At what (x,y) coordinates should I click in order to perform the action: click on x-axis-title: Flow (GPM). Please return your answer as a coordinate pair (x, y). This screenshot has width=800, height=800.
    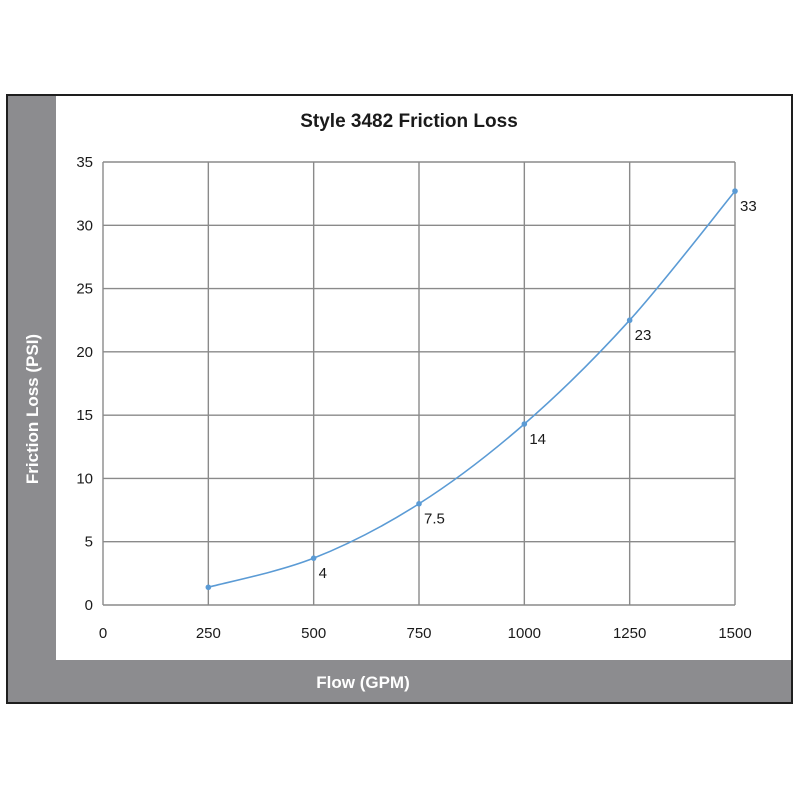
    Looking at the image, I should click on (362, 682).